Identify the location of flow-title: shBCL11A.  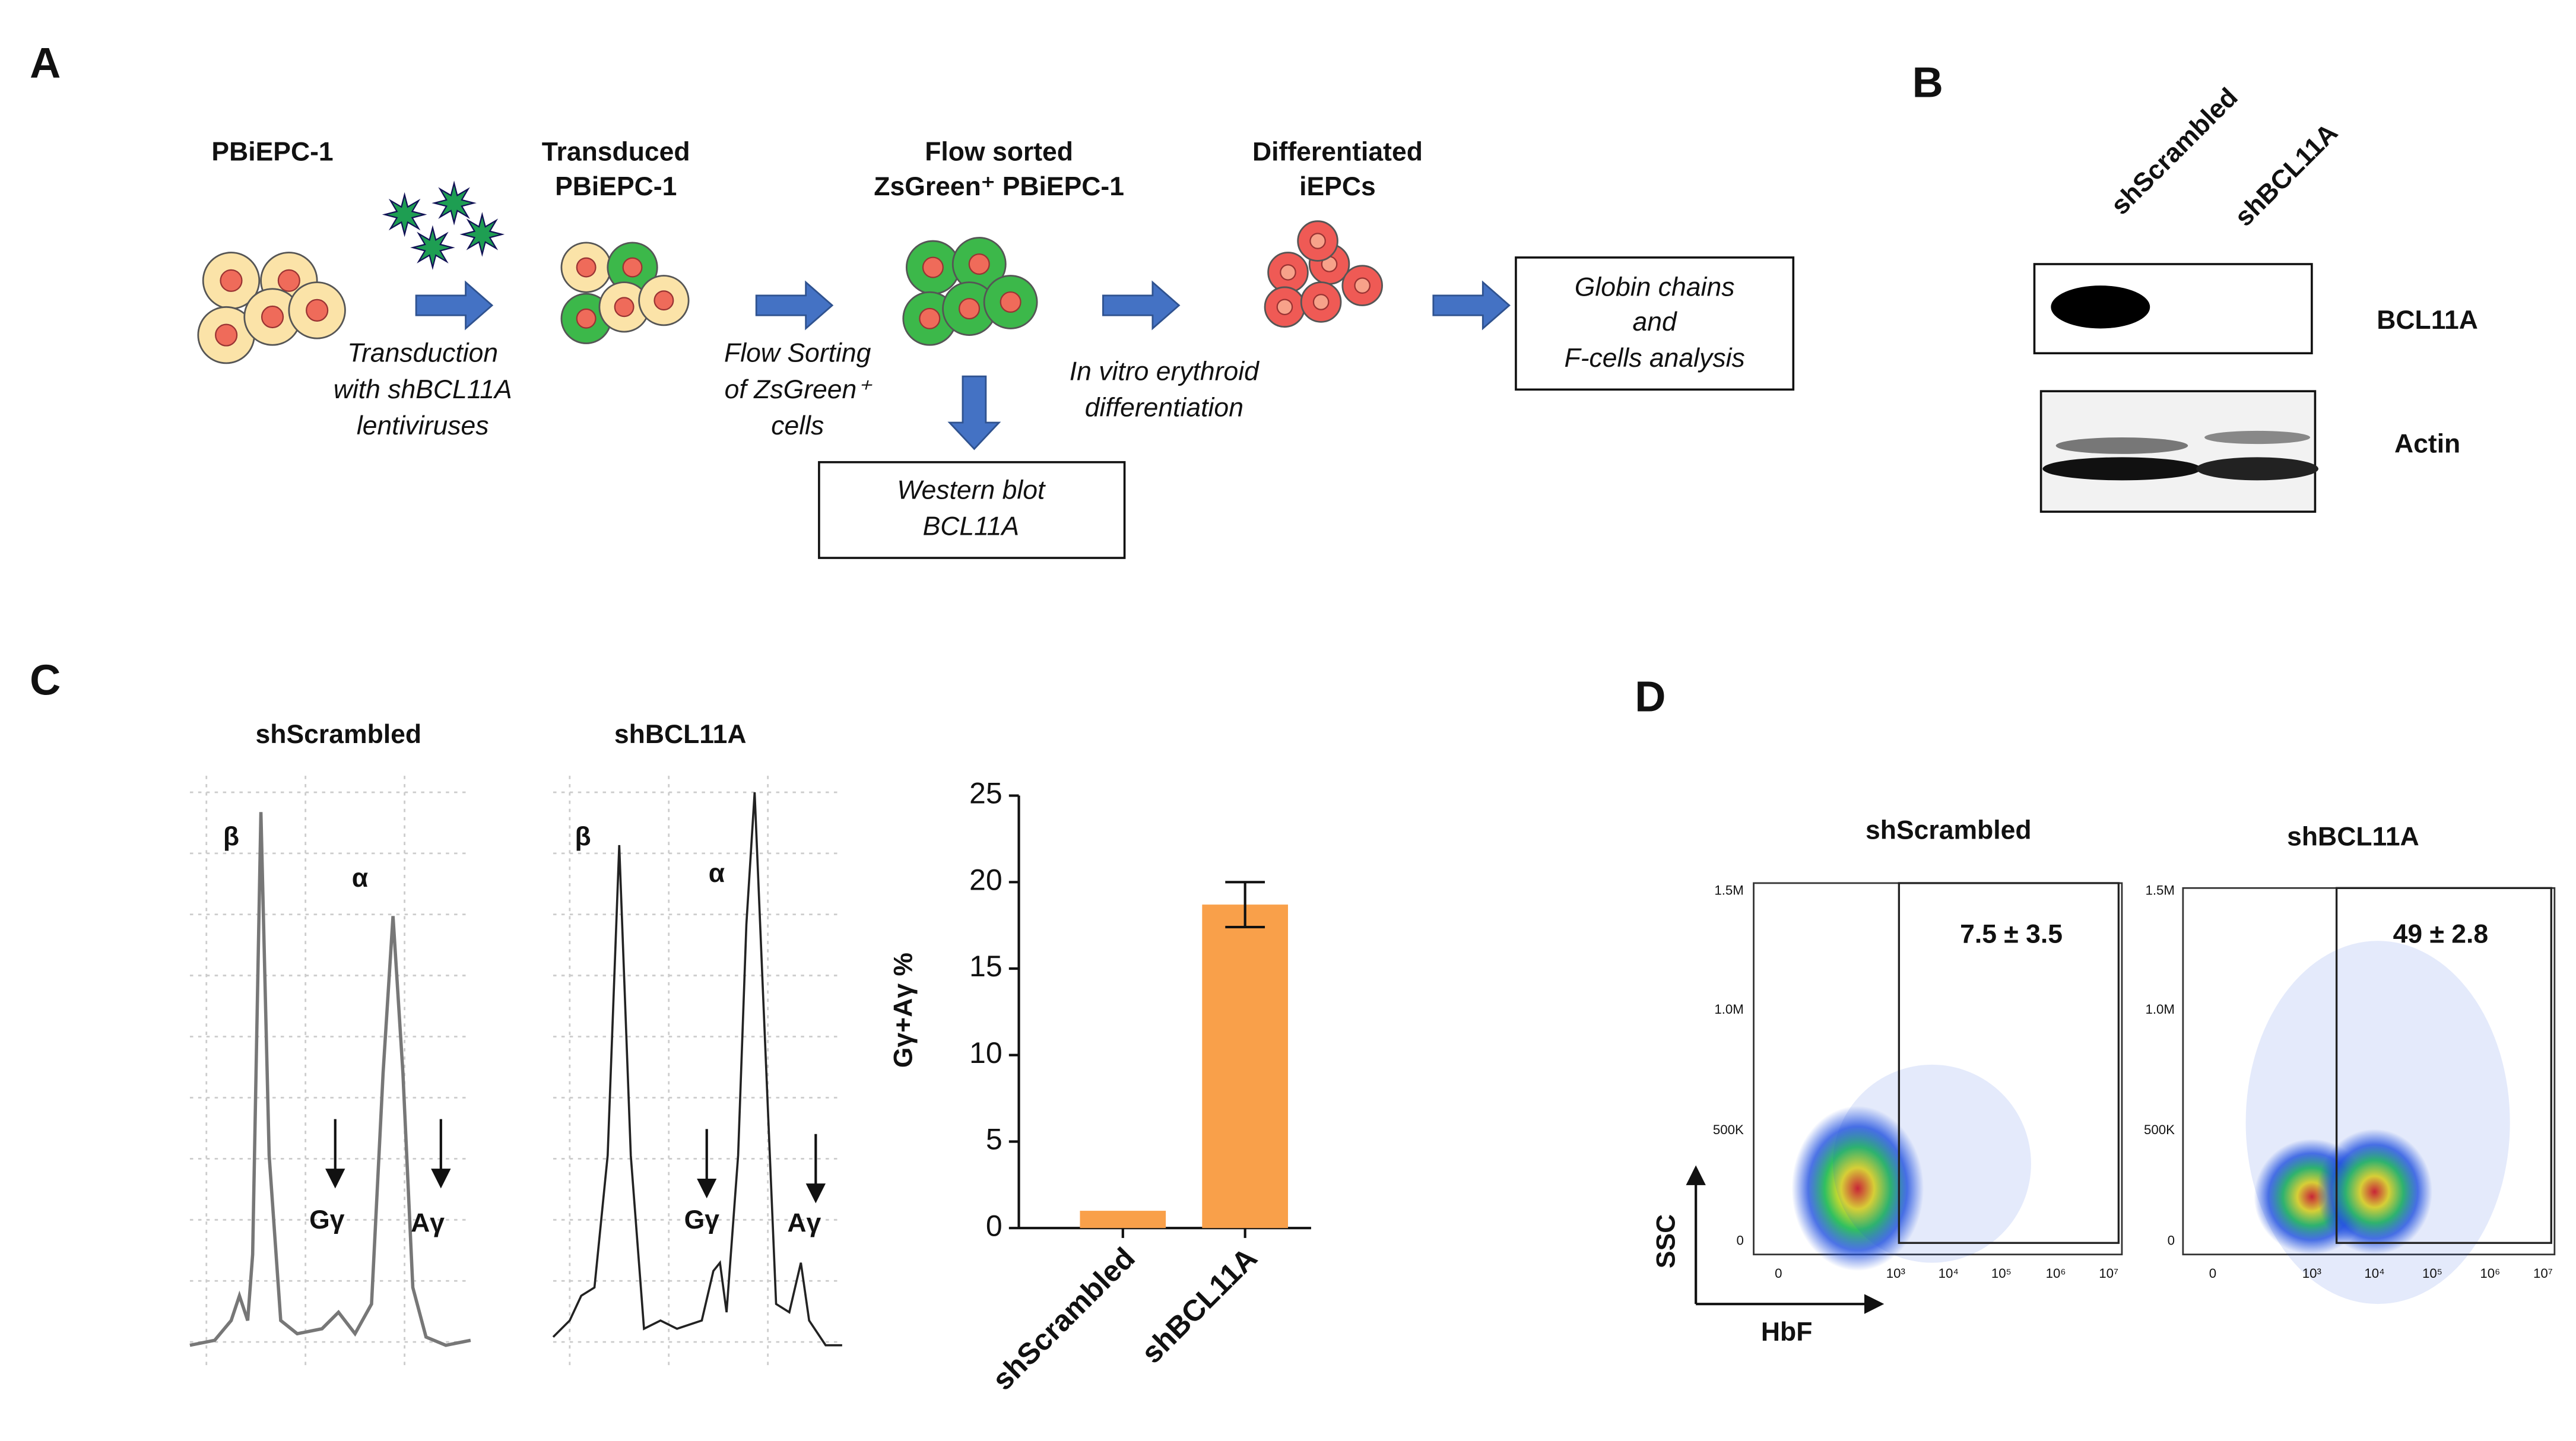
(2353, 838).